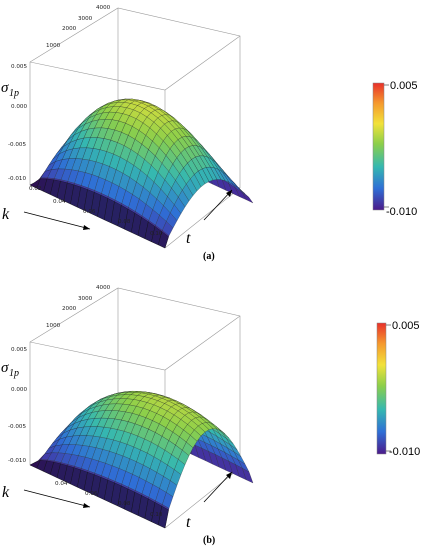 This screenshot has width=423, height=550. I want to click on panel-a-colorbar: 0.005 -0.010, so click(395, 149).